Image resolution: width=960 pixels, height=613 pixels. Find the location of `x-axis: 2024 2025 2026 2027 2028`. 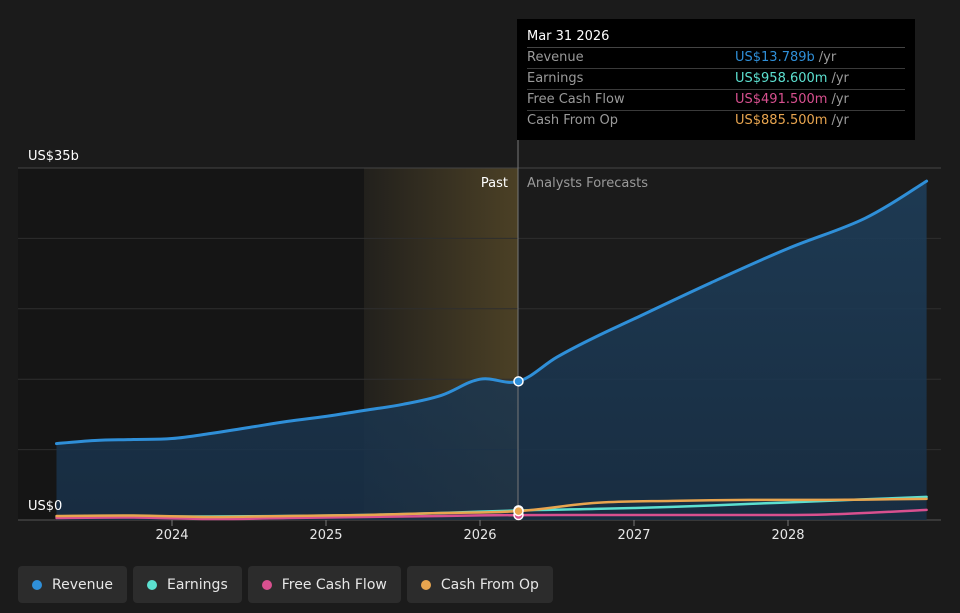

x-axis: 2024 2025 2026 2027 2028 is located at coordinates (480, 531).